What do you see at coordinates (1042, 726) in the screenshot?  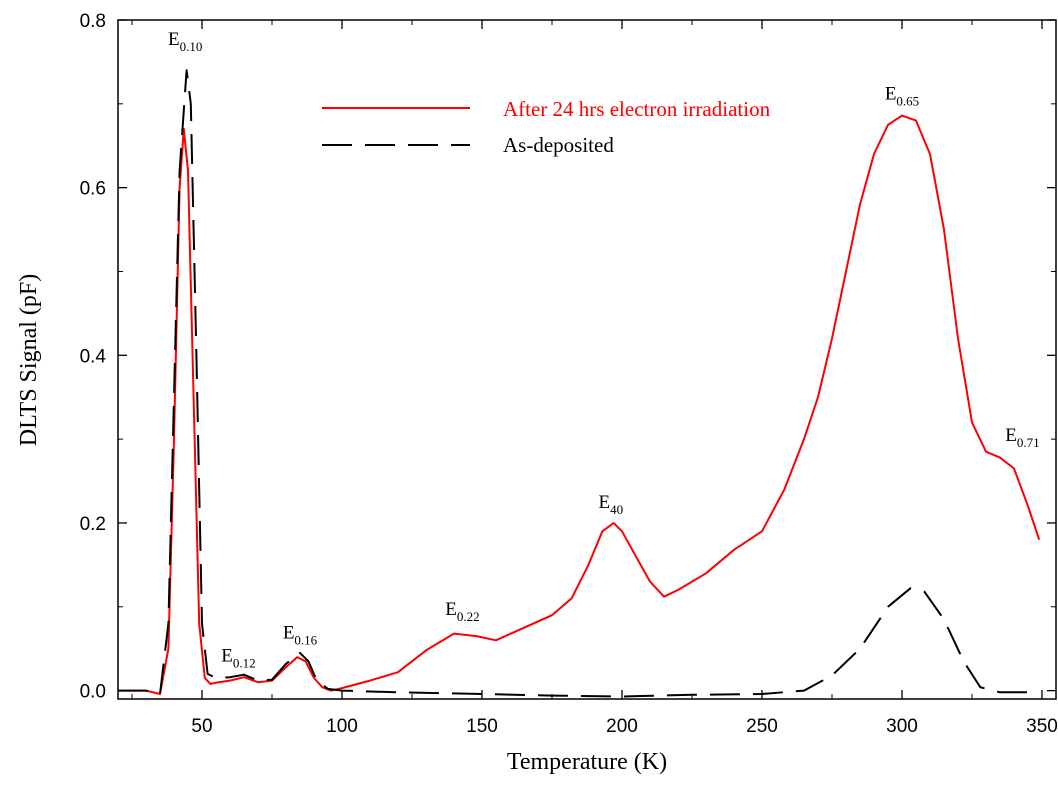 I see `x-tick-label: 350` at bounding box center [1042, 726].